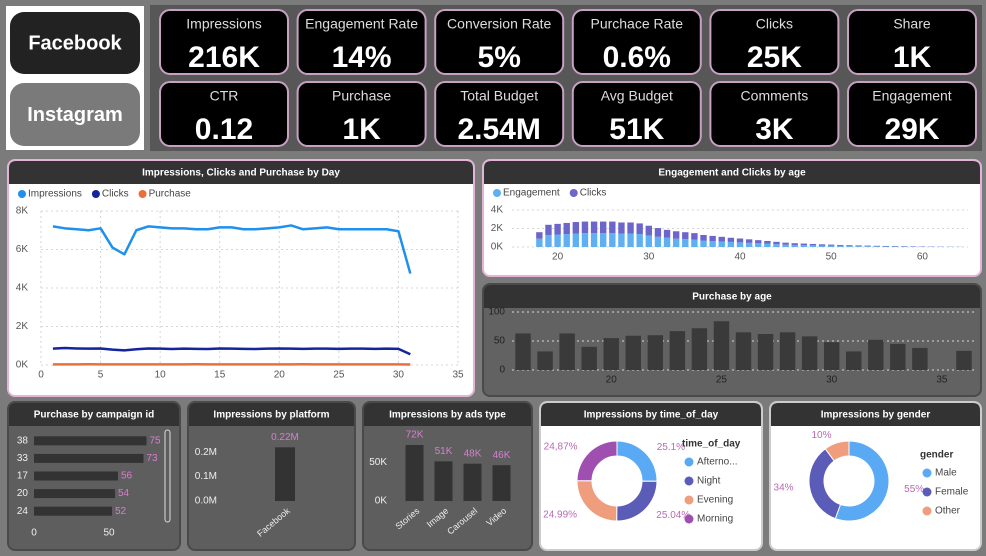 This screenshot has width=986, height=556. What do you see at coordinates (458, 375) in the screenshot?
I see `x-tick-label: 35` at bounding box center [458, 375].